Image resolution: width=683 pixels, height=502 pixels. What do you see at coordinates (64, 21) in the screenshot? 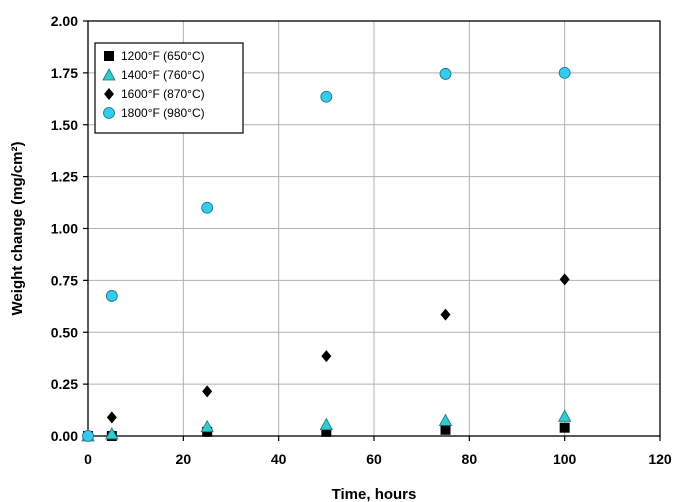
I see `y-tick-label: 2.00` at bounding box center [64, 21].